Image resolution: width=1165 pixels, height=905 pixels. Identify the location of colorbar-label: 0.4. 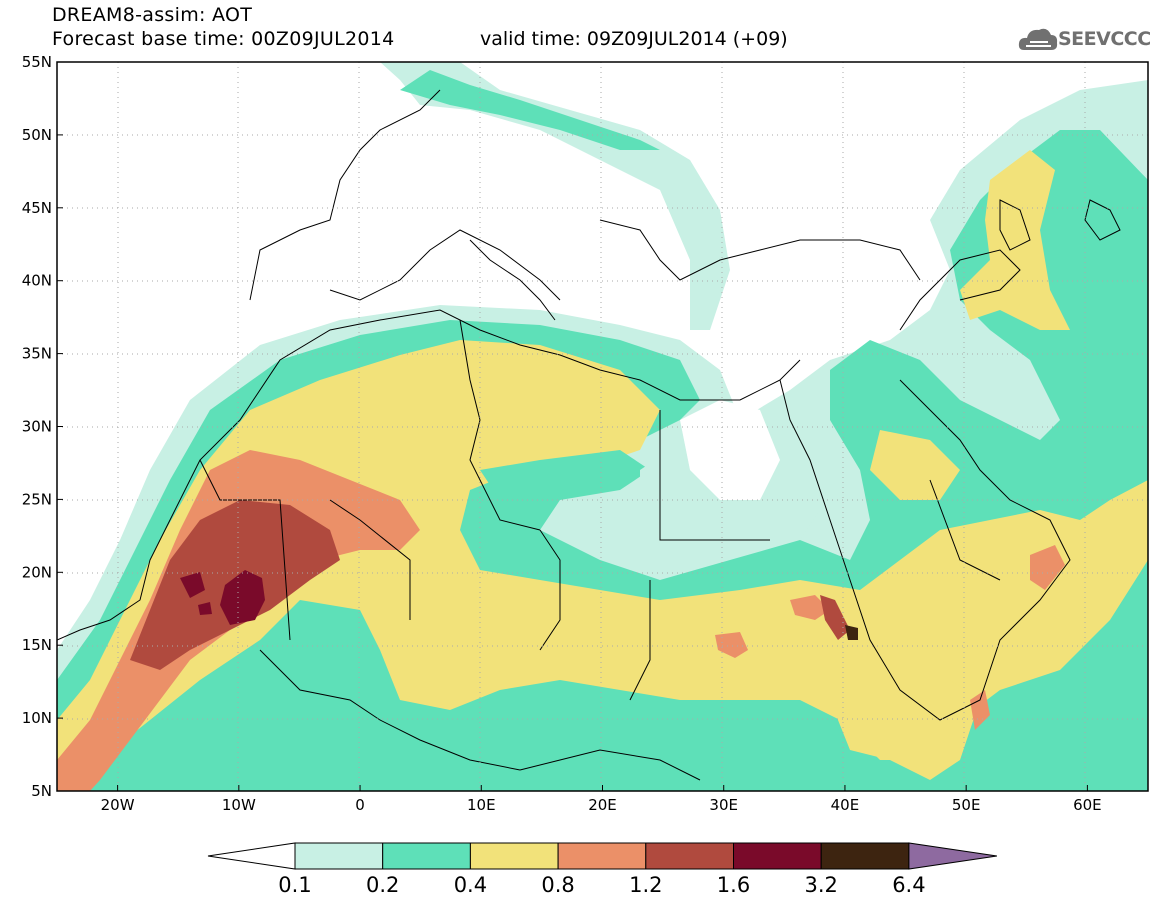
(470, 885).